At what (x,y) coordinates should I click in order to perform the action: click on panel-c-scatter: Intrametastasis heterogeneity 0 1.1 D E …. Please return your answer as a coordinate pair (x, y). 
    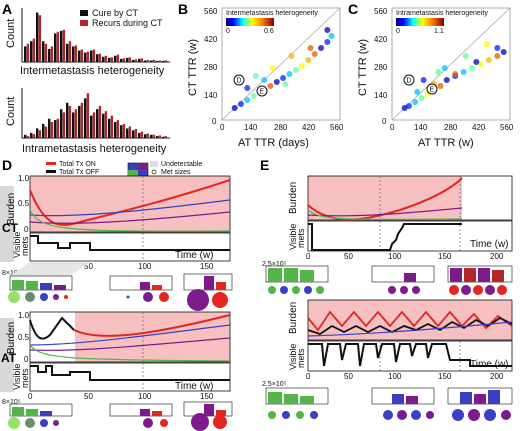
    Looking at the image, I should click on (435, 78).